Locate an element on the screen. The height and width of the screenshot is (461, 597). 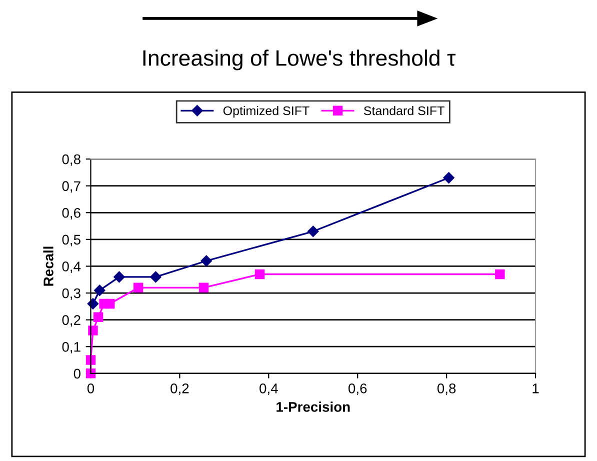
y-tick-label: 0,8 is located at coordinates (71, 160).